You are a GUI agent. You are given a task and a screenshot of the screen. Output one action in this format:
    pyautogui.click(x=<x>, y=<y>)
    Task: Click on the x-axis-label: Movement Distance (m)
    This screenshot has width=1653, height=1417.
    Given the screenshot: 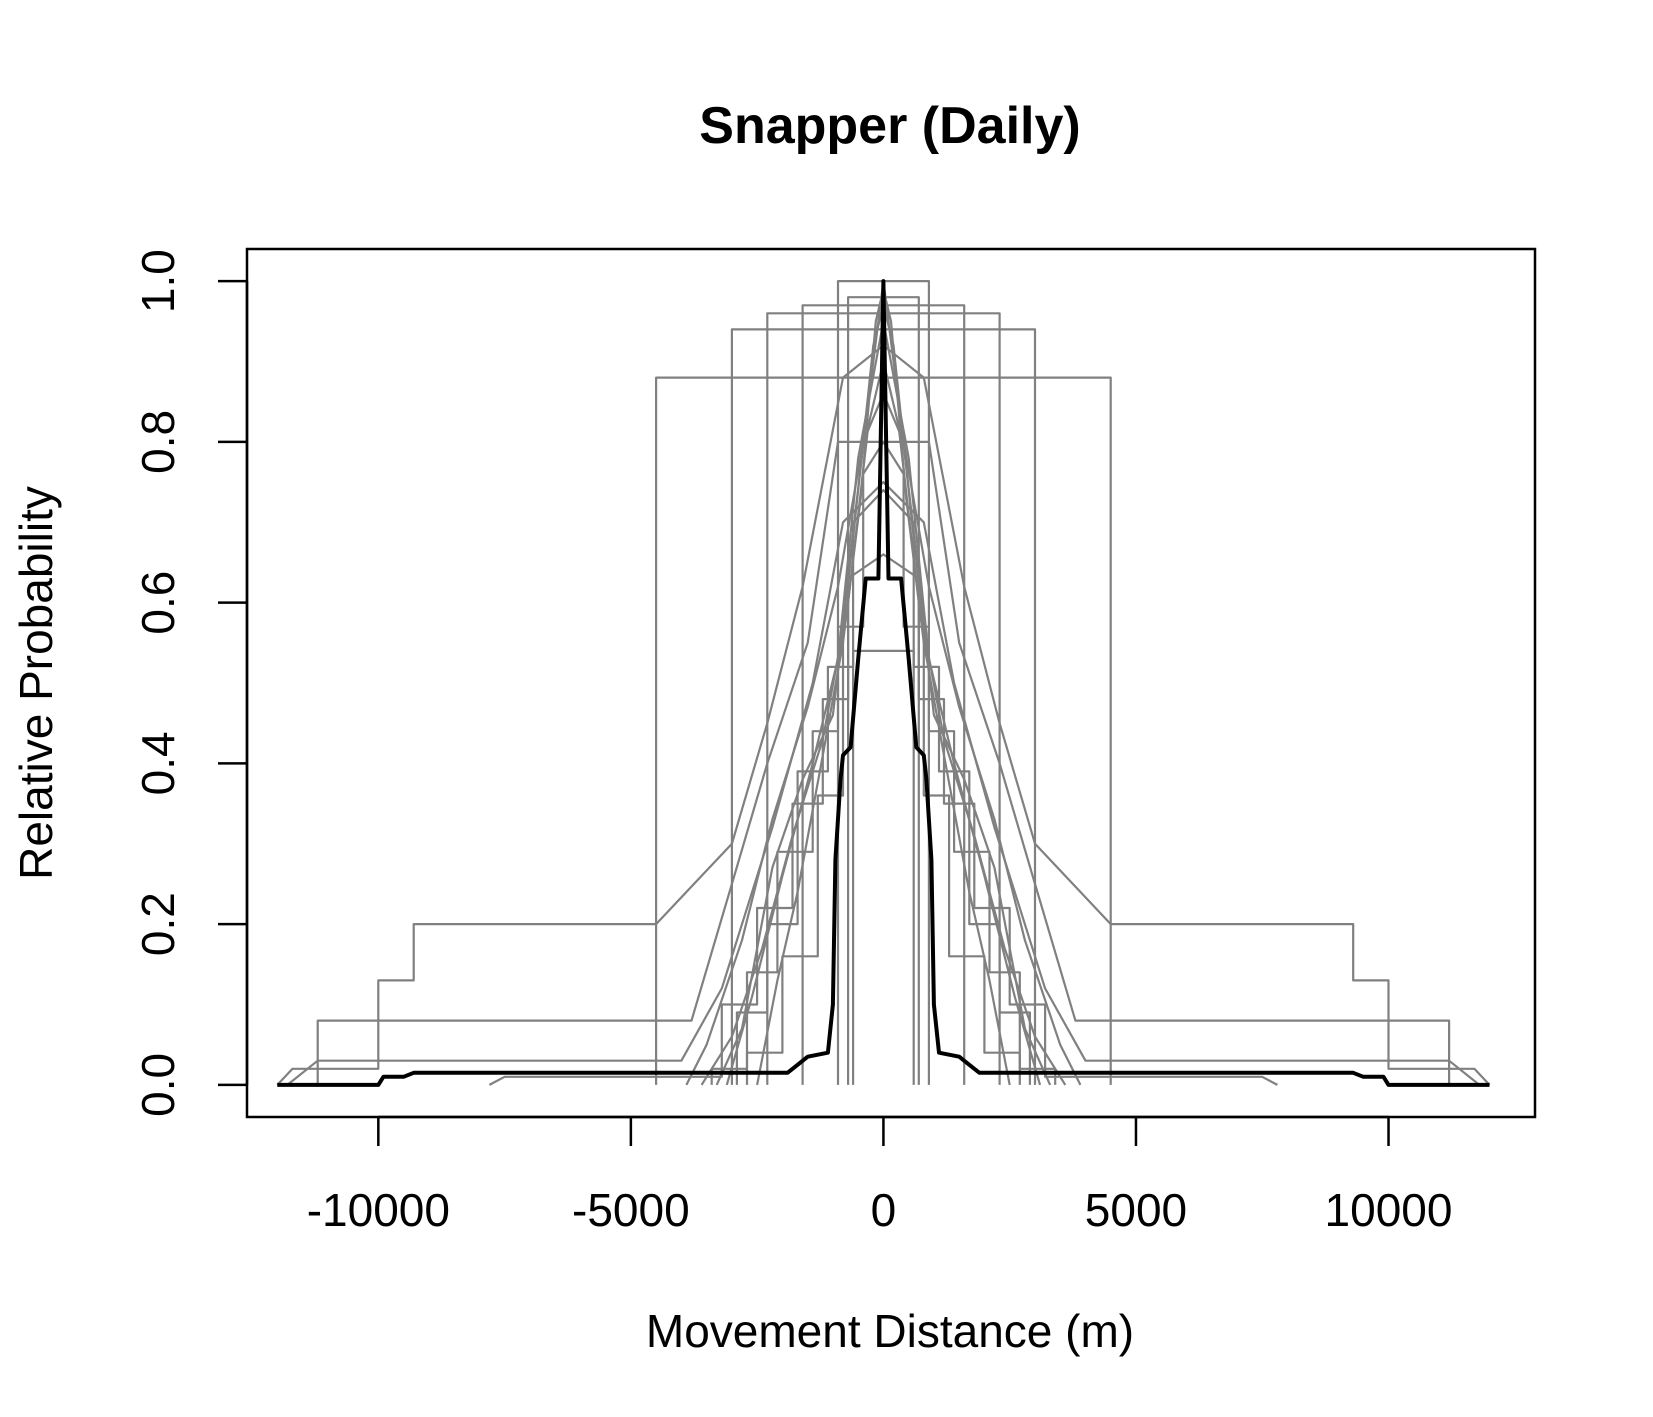 What is the action you would take?
    pyautogui.click(x=890, y=1331)
    